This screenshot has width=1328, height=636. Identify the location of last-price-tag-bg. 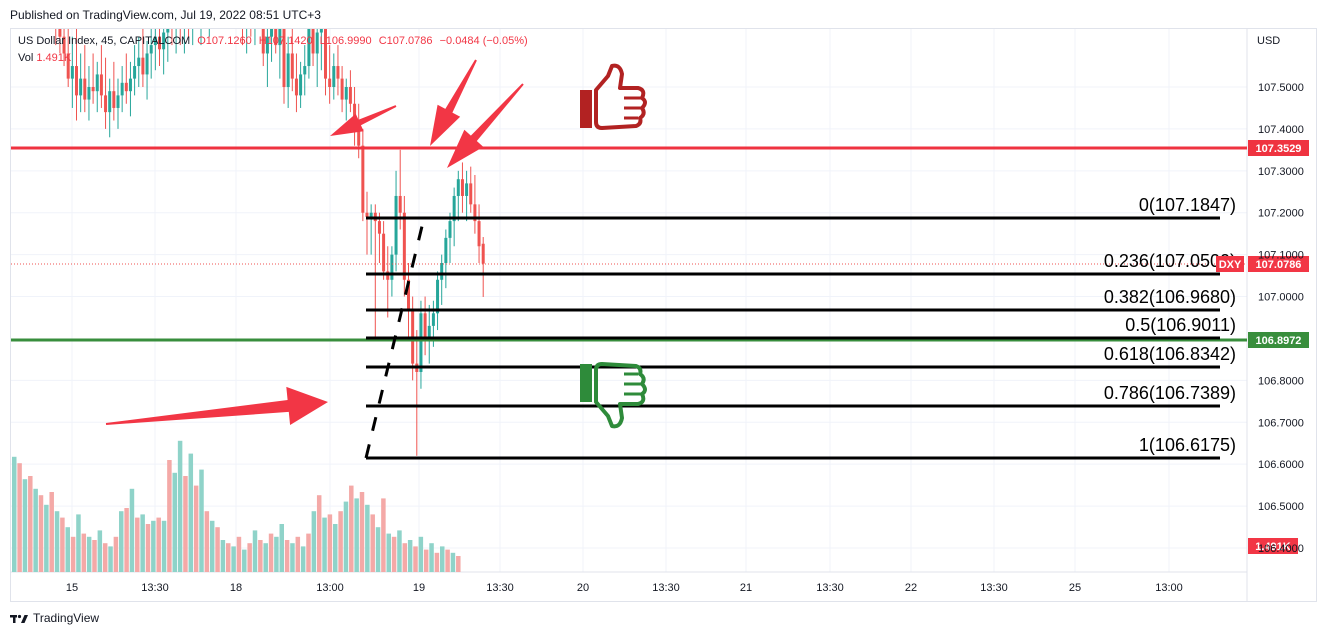
(1278, 264).